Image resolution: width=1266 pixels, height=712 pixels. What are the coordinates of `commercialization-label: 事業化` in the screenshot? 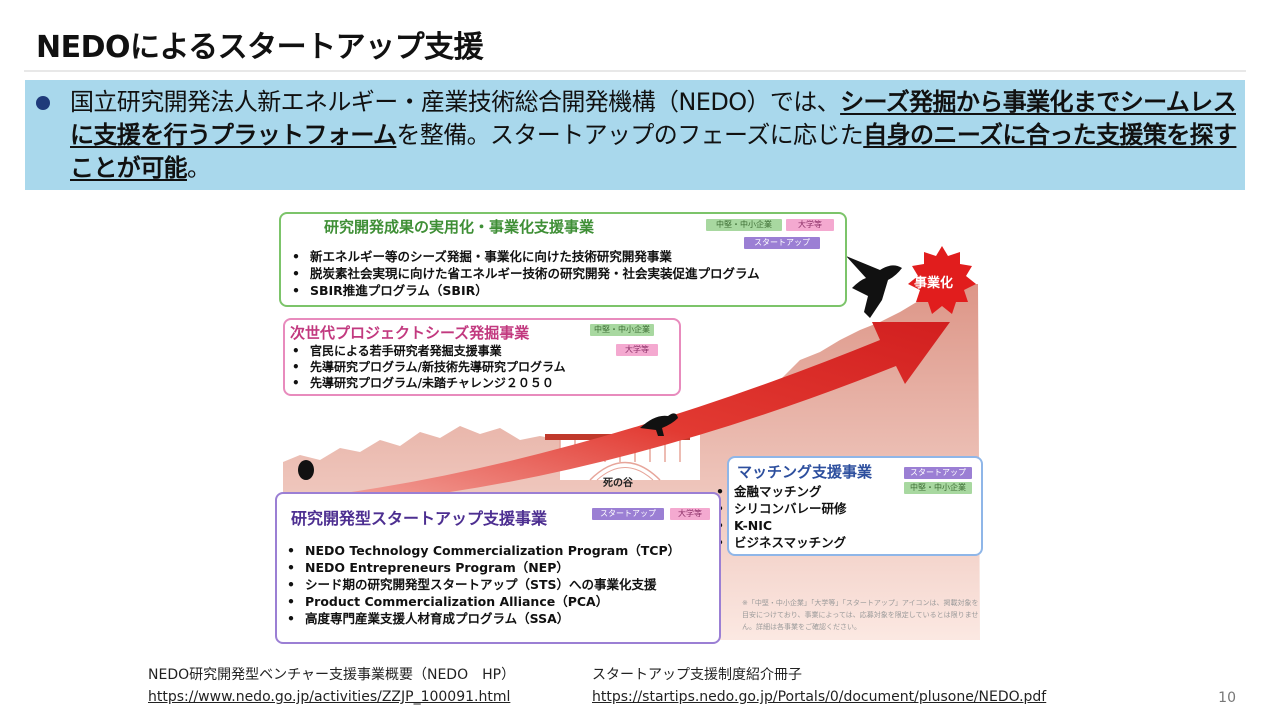 It's located at (934, 283).